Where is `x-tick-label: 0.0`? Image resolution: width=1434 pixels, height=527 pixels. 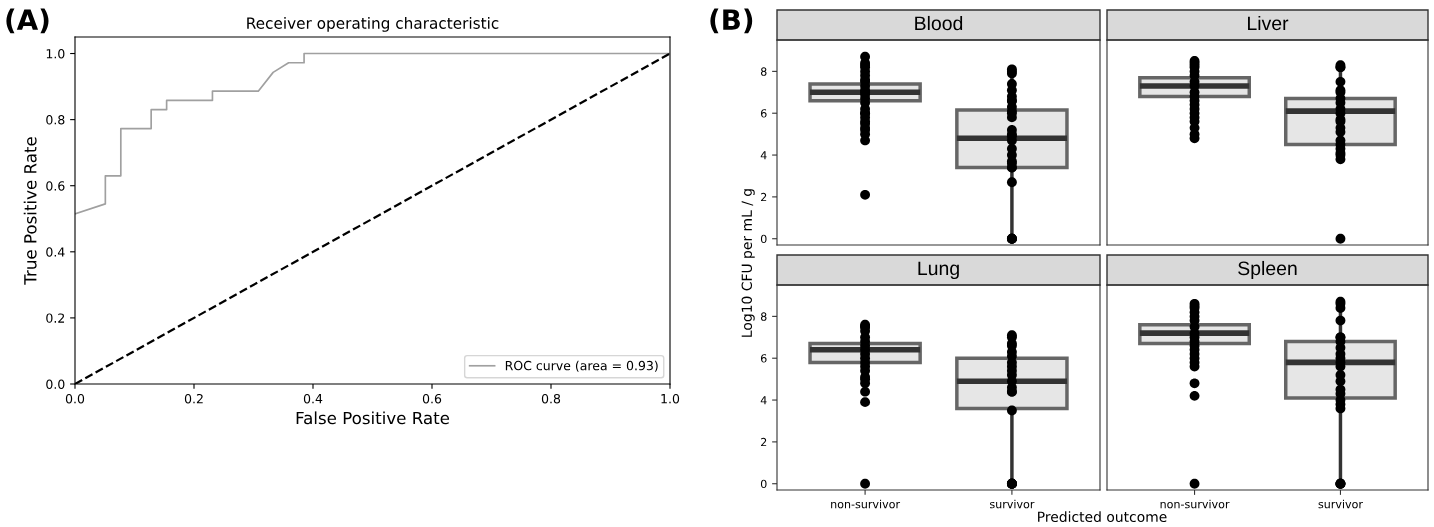 x-tick-label: 0.0 is located at coordinates (75, 398).